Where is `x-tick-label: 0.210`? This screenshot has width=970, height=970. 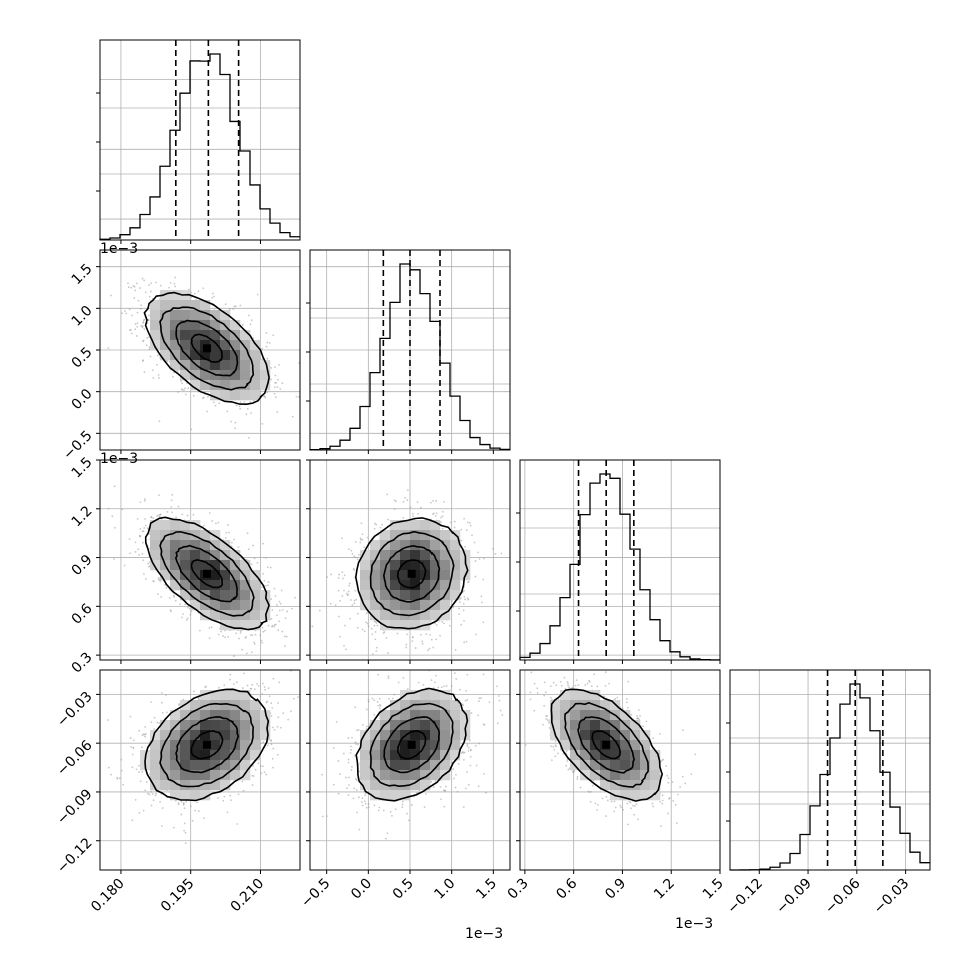 x-tick-label: 0.210 is located at coordinates (248, 896).